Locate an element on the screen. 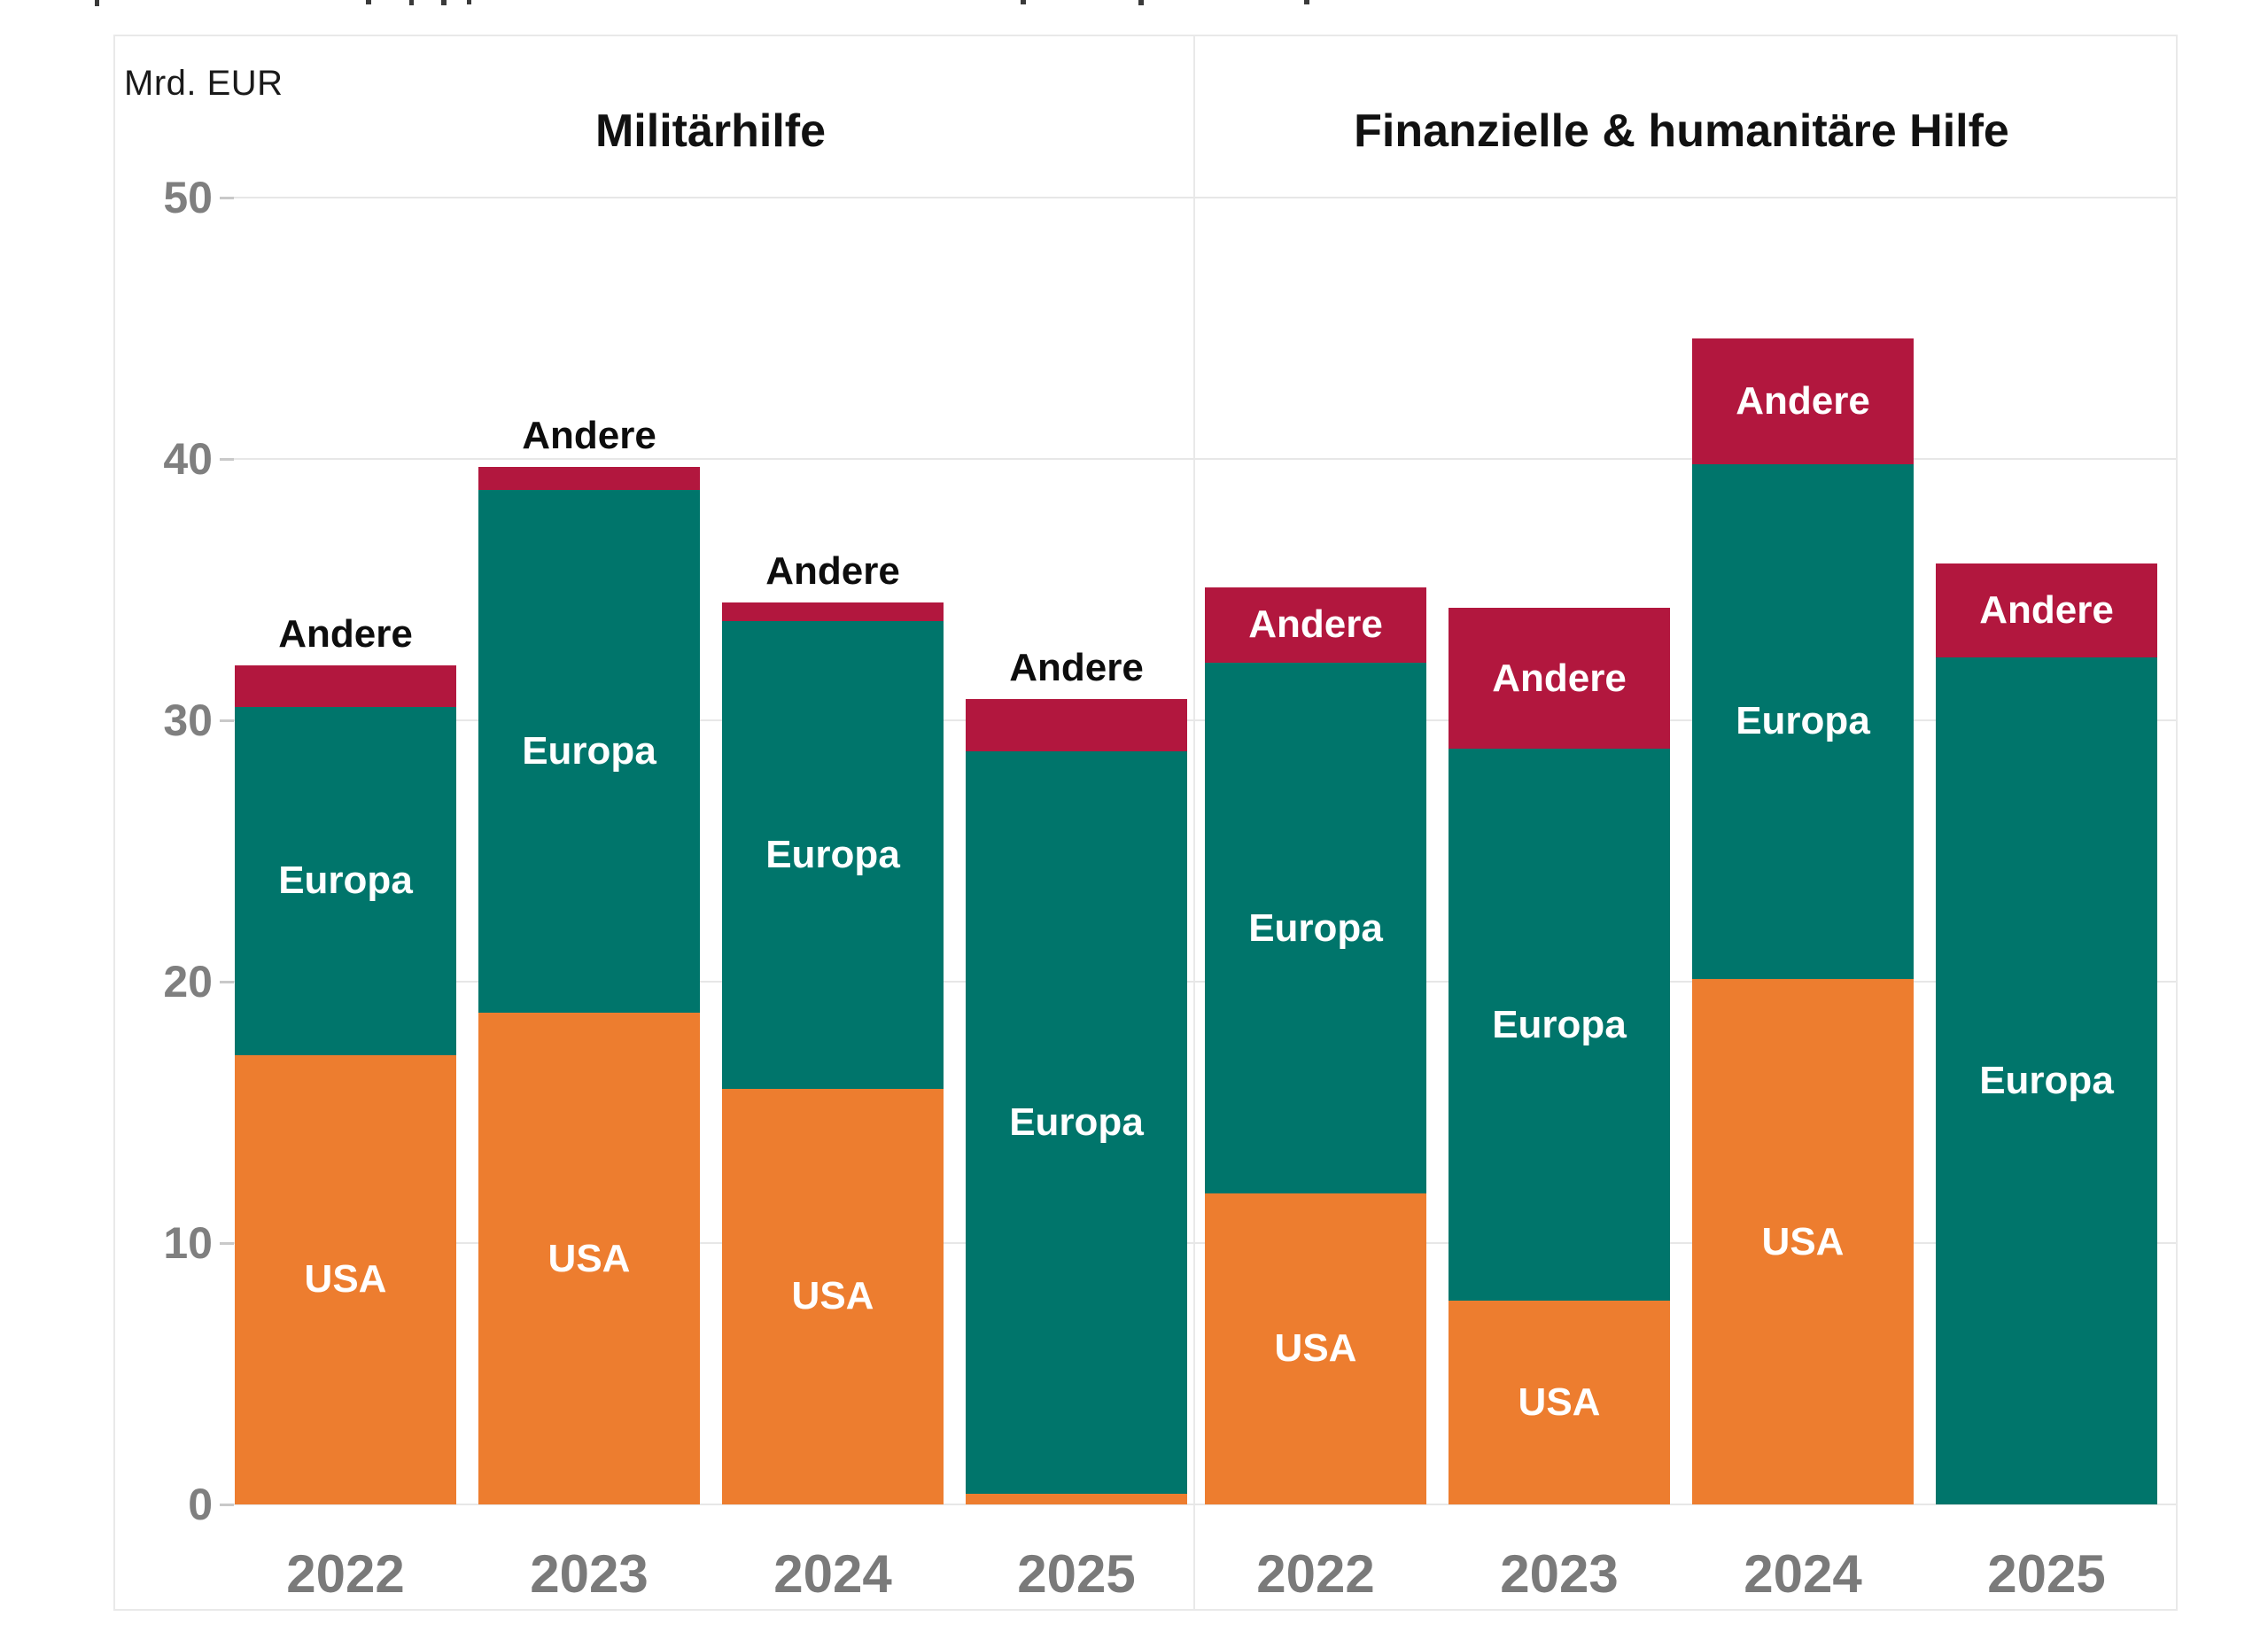  bar-segment-europa-finanzielle-2025 is located at coordinates (2046, 1080).